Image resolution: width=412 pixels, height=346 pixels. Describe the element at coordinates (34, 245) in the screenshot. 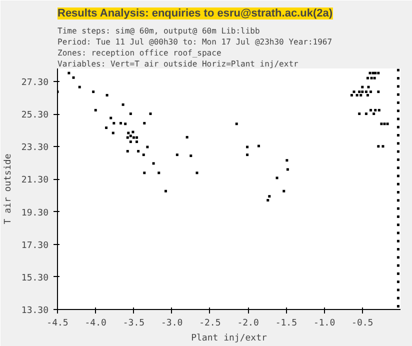

I see `y-tick-label: 17.30` at that location.